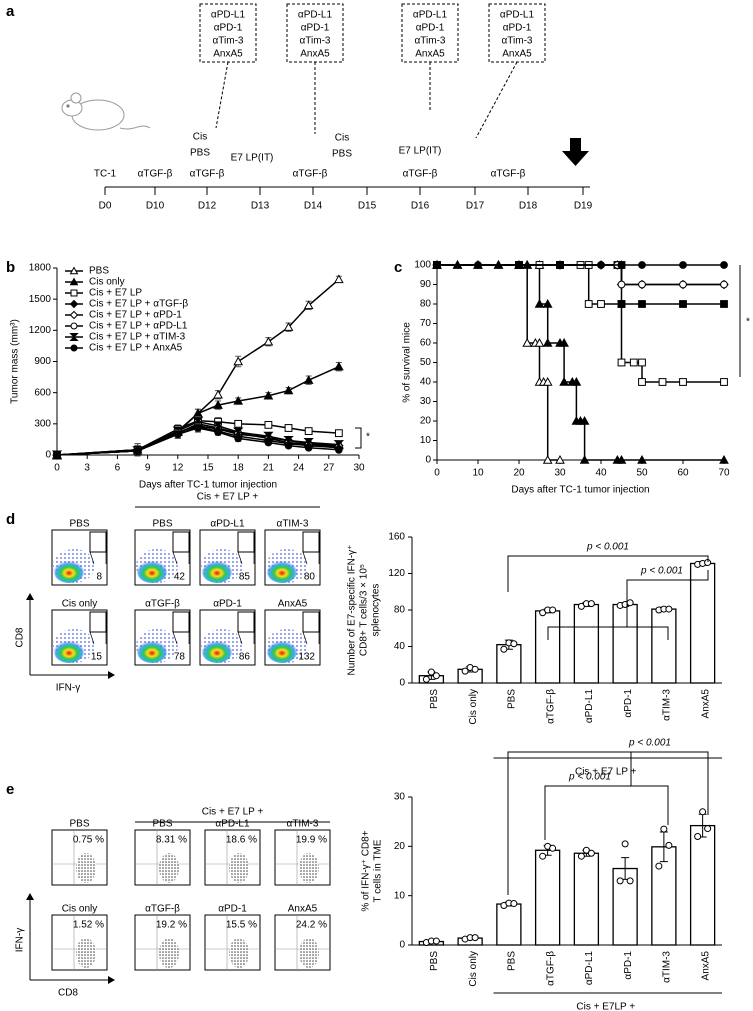 The image size is (753, 1011). Describe the element at coordinates (575, 152) in the screenshot. I see `down-arrow` at that location.